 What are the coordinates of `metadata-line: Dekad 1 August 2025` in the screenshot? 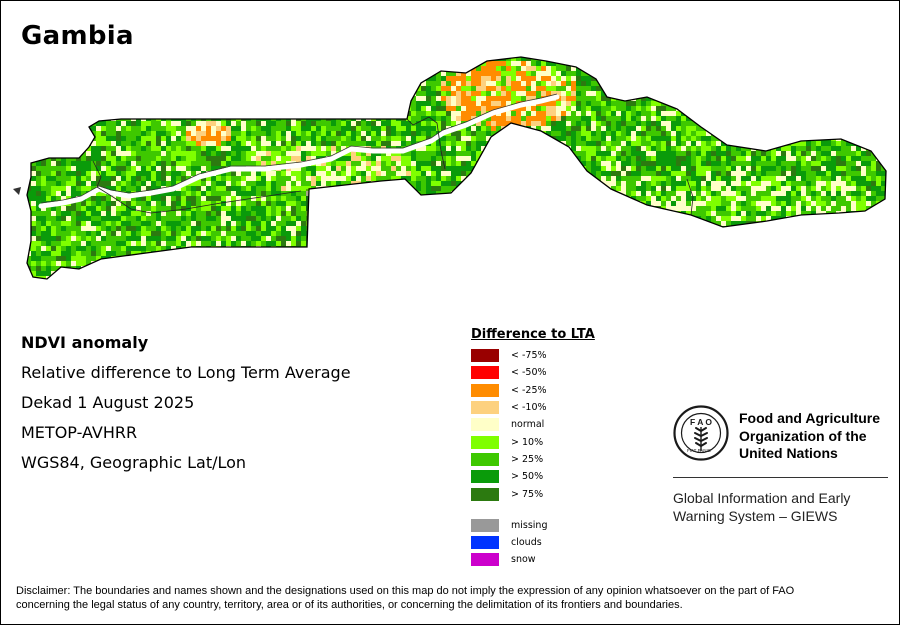 It's located at (108, 402).